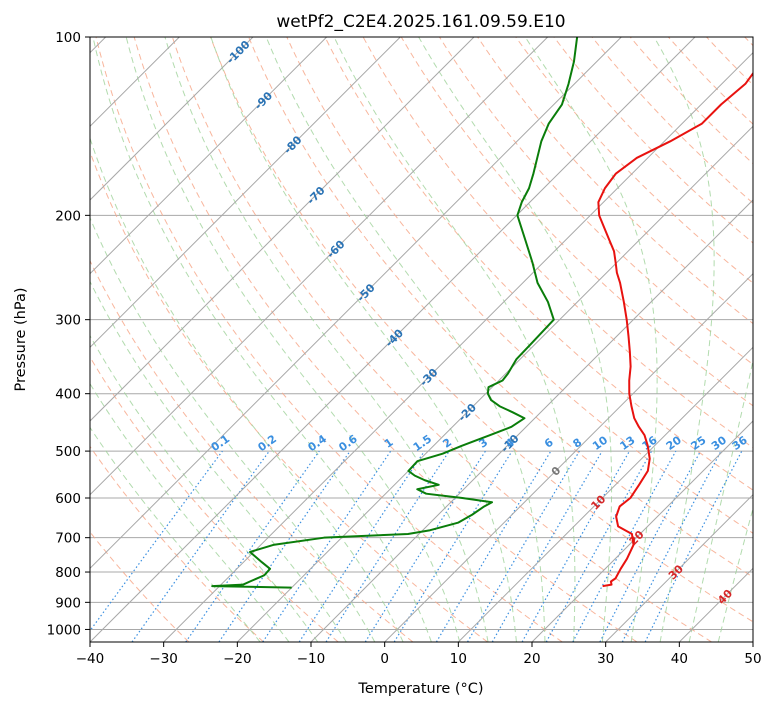 The width and height of the screenshot is (775, 708). Describe the element at coordinates (163, 659) in the screenshot. I see `x-tick-label: −30` at that location.